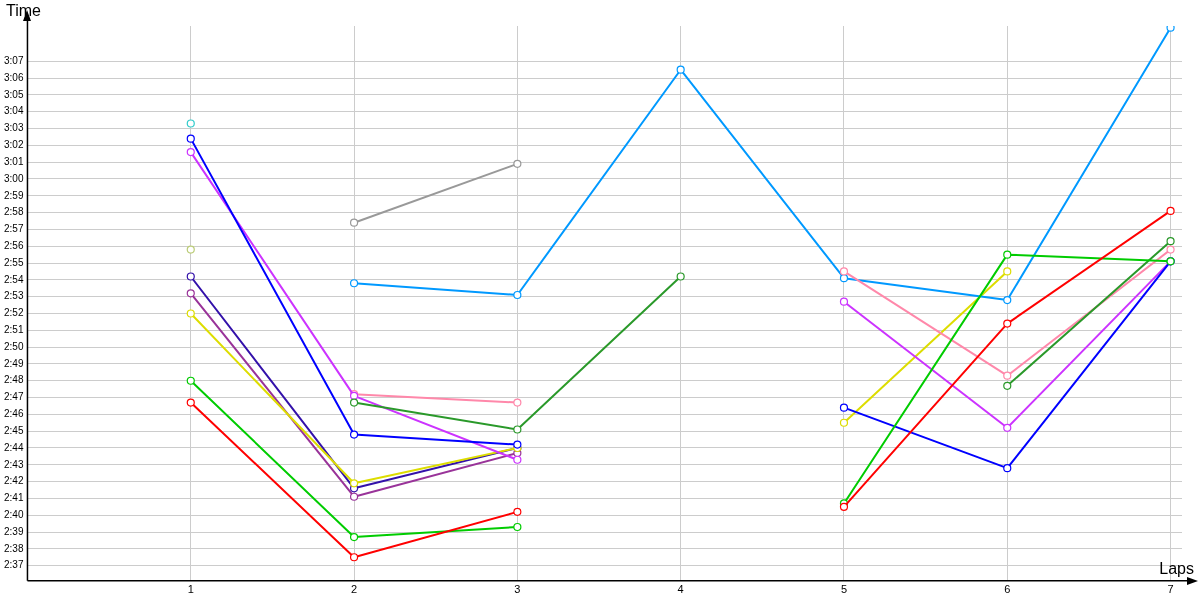 The height and width of the screenshot is (600, 1200). Describe the element at coordinates (13, 161) in the screenshot. I see `y-tick-label: 3:01` at that location.